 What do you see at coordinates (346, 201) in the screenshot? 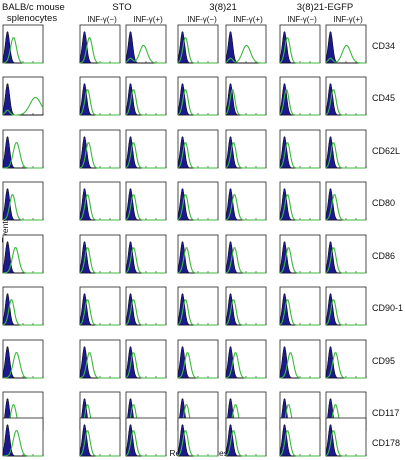
I see `panel-cd80-col6` at bounding box center [346, 201].